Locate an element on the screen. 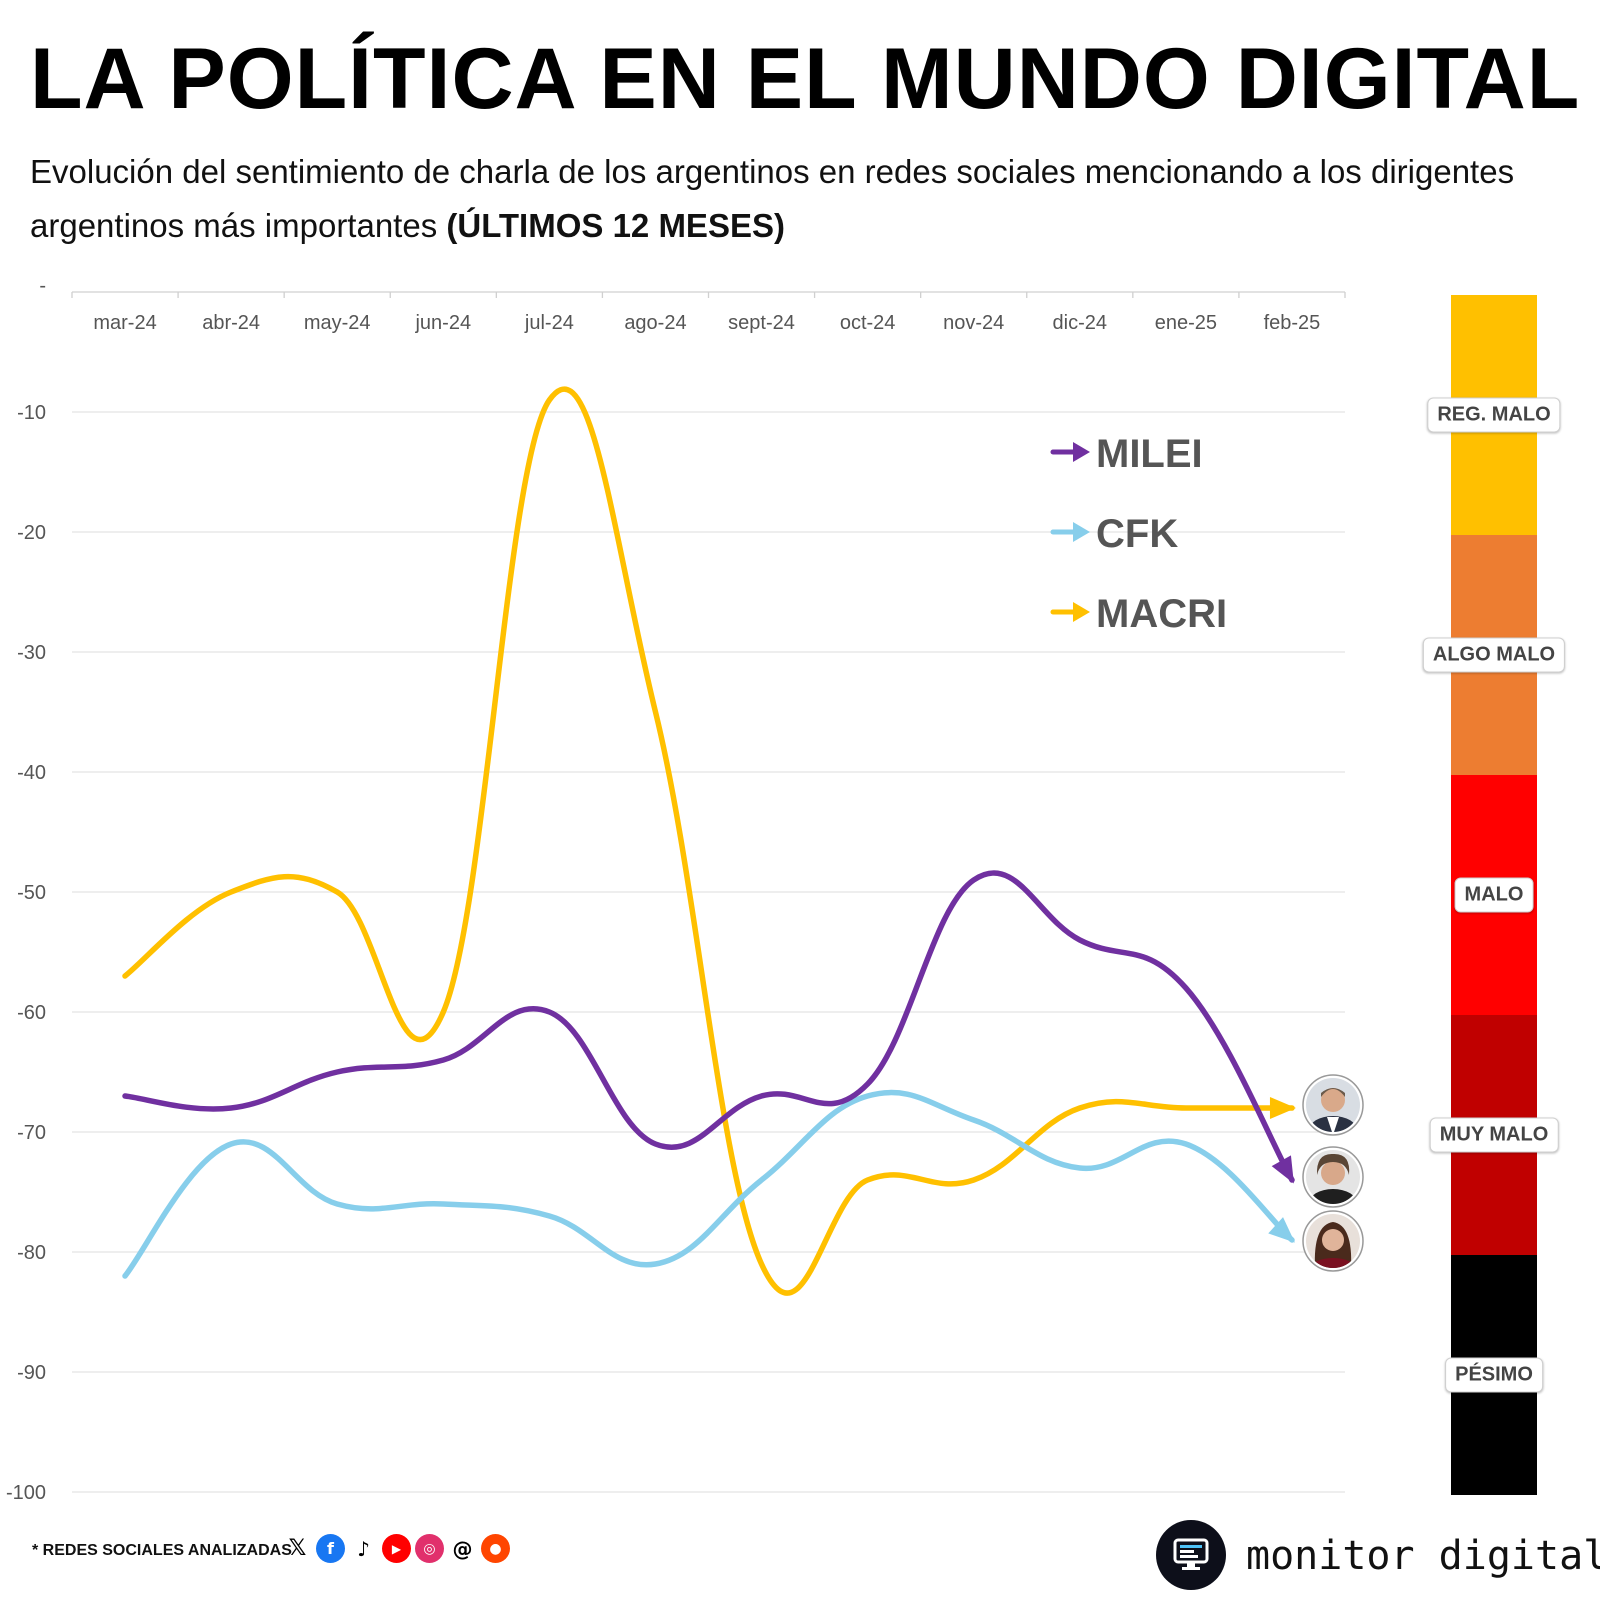 This screenshot has height=1600, width=1600. legend-label-cfk: CFK is located at coordinates (1137, 534).